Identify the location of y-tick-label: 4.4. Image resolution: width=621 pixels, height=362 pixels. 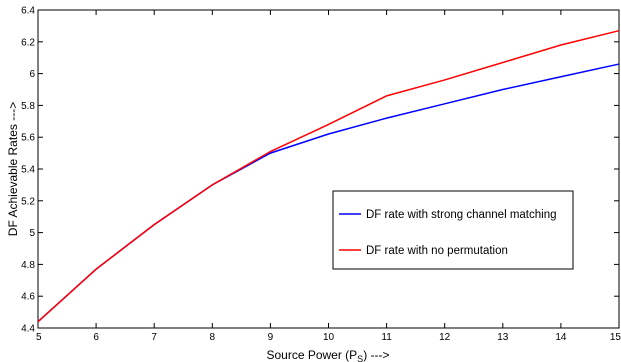
(28, 329).